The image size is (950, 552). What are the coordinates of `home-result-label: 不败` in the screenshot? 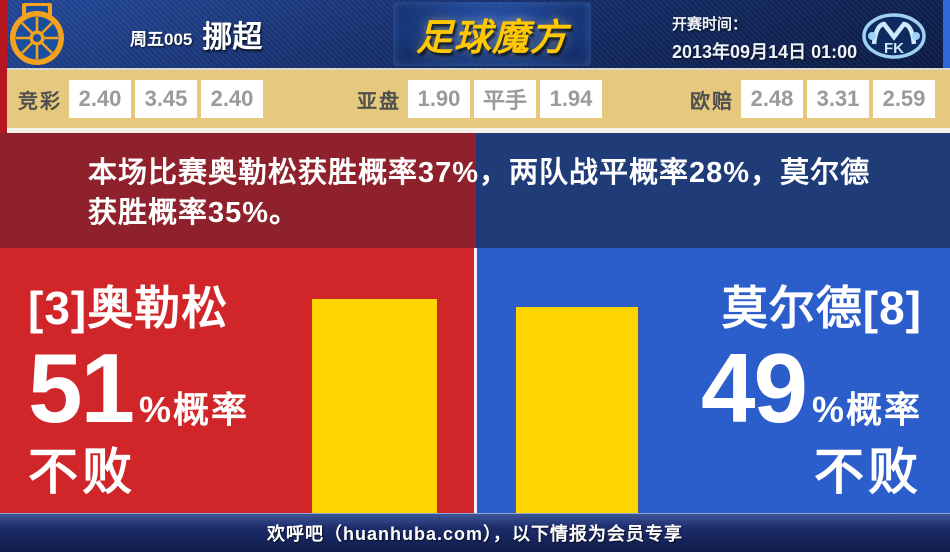 It's located at (82, 472).